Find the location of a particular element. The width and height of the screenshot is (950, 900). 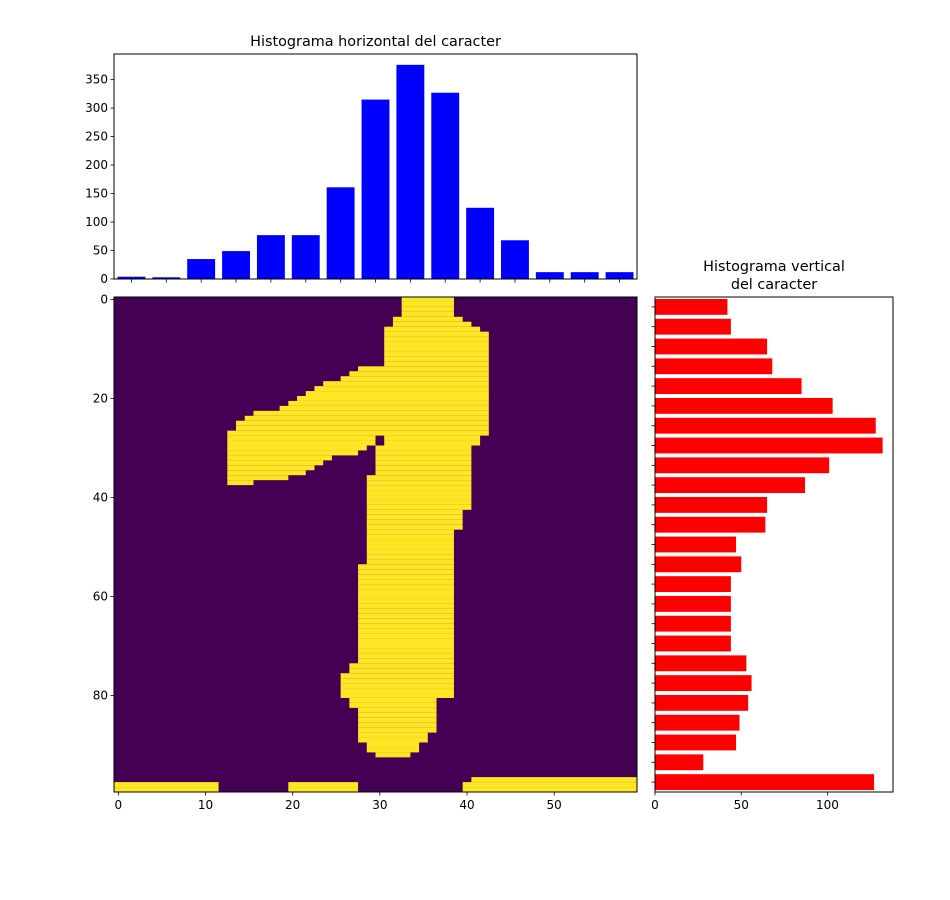

y-tick-label: 40 is located at coordinates (100, 497).